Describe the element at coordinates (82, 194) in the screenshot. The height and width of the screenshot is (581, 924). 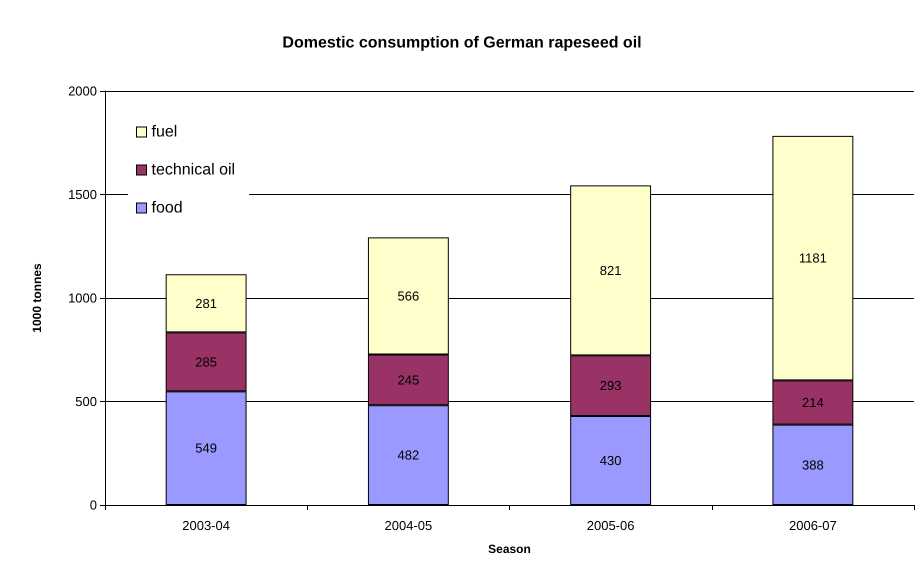
I see `y-tick-label: 1500` at that location.